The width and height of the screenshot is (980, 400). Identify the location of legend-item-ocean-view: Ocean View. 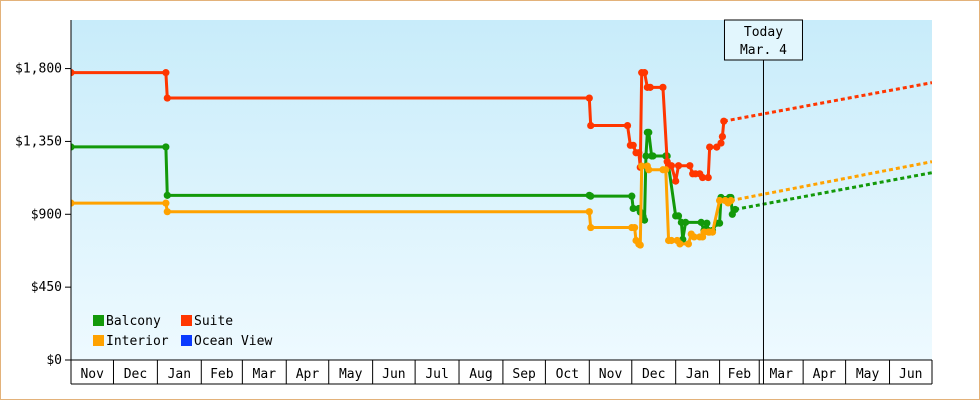
(226, 341).